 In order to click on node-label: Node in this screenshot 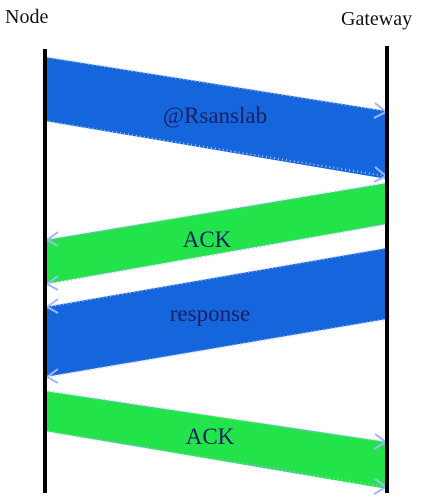, I will do `click(27, 17)`.